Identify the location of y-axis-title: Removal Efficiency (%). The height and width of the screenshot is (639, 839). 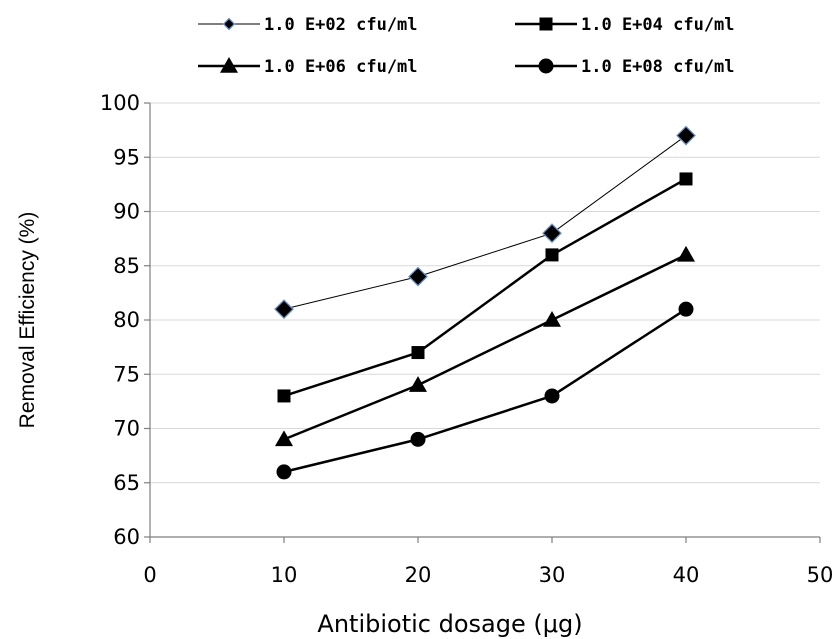
(27, 320).